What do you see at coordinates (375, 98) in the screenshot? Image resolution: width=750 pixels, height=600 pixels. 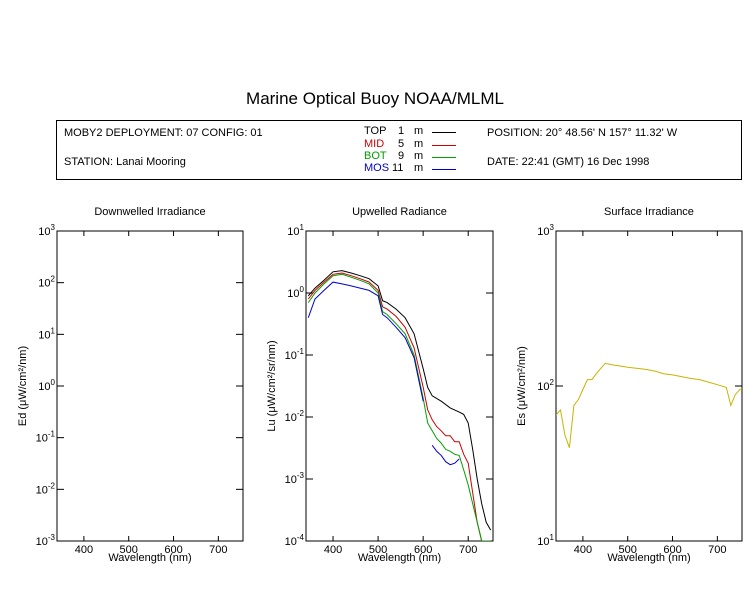 I see `page-title: Marine Optical Buoy NOAA/MLML` at bounding box center [375, 98].